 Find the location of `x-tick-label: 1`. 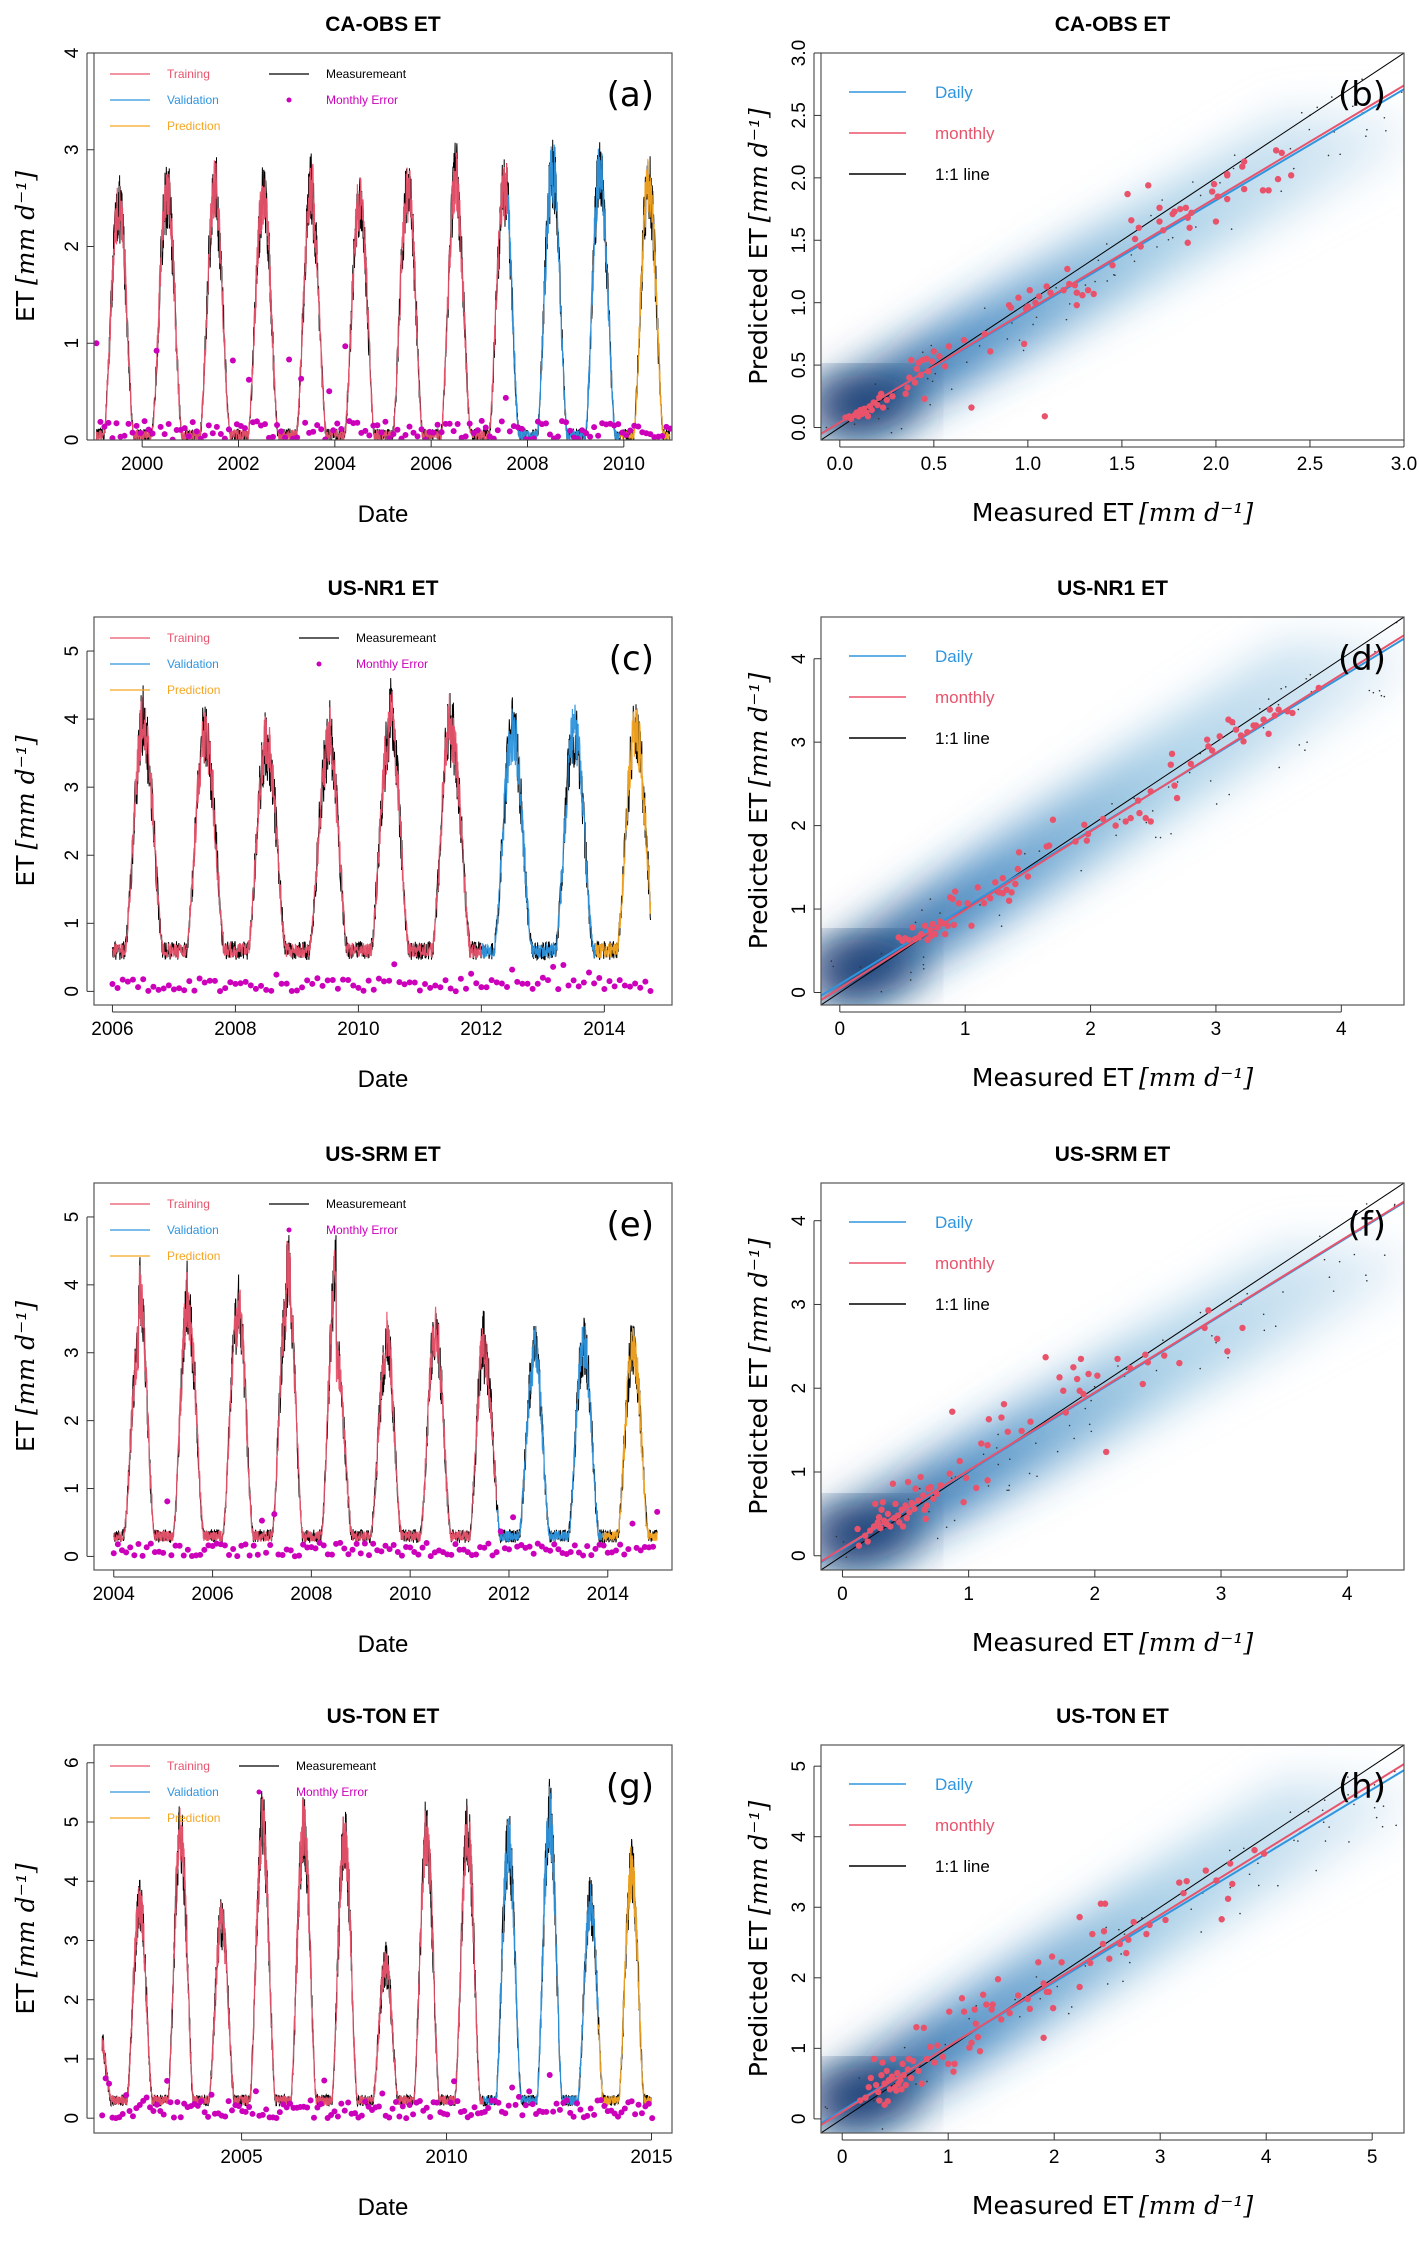

x-tick-label: 1 is located at coordinates (965, 1029).